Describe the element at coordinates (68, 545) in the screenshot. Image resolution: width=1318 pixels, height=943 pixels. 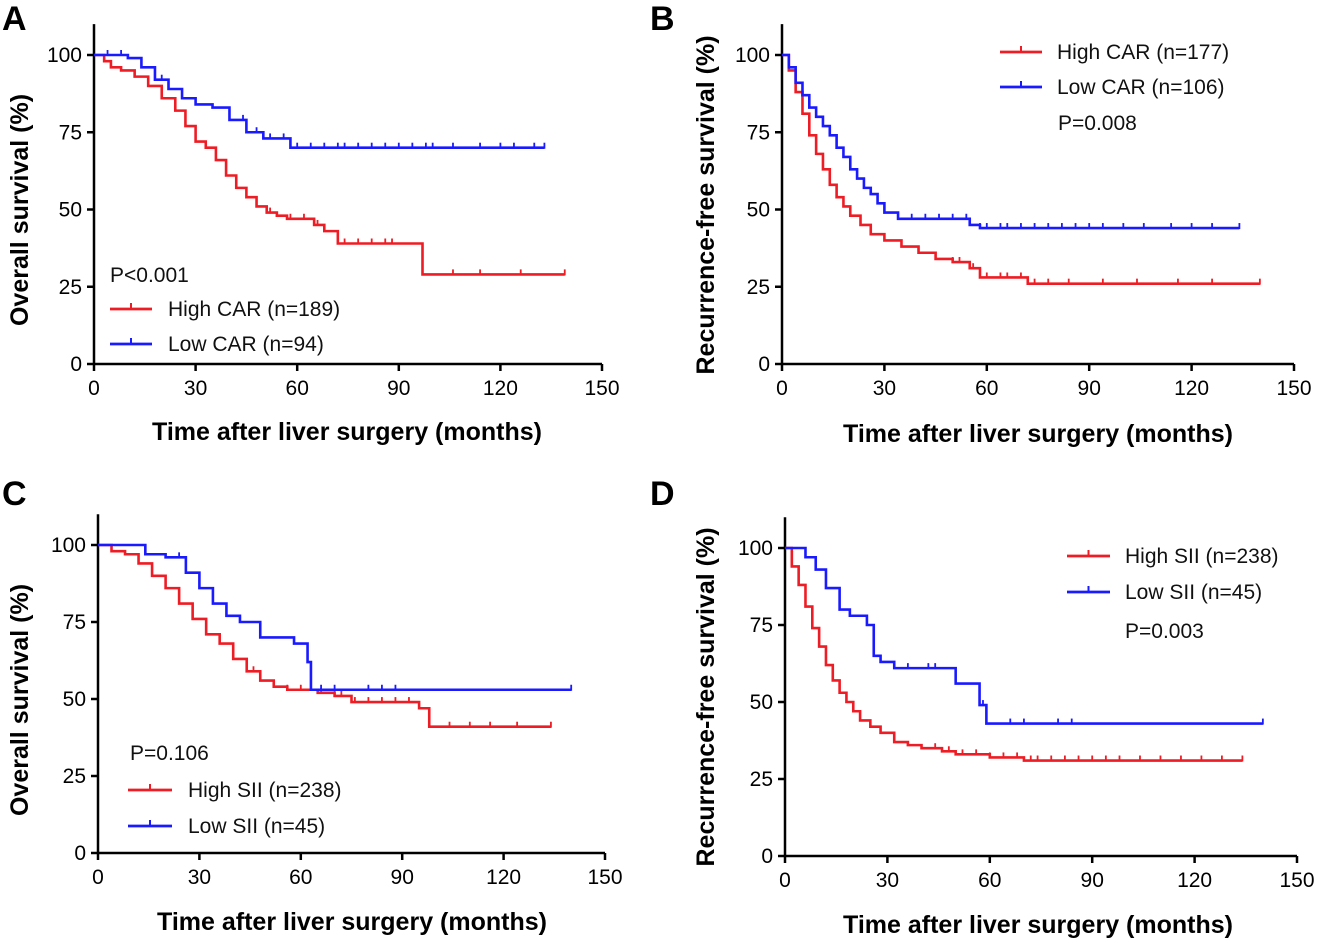
I see `y-tick-label-c: 100` at that location.